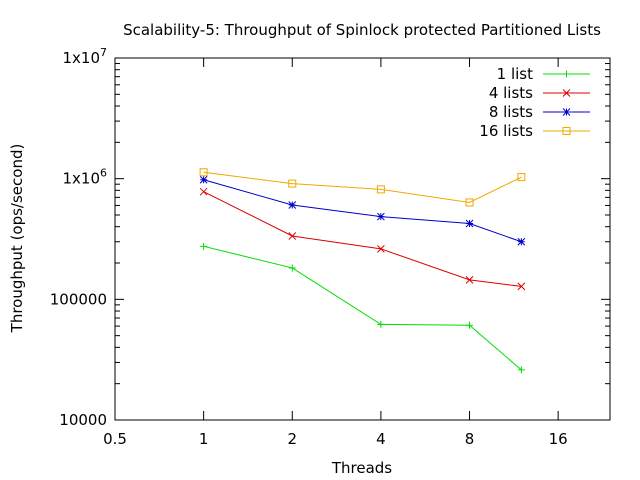  I want to click on series-16-lists, so click(362, 187).